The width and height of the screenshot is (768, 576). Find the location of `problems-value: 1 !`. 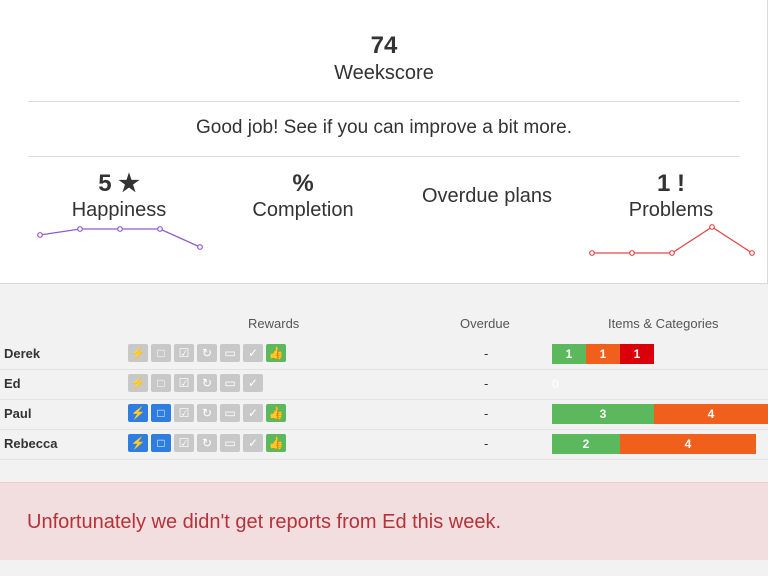

problems-value: 1 ! is located at coordinates (670, 183).